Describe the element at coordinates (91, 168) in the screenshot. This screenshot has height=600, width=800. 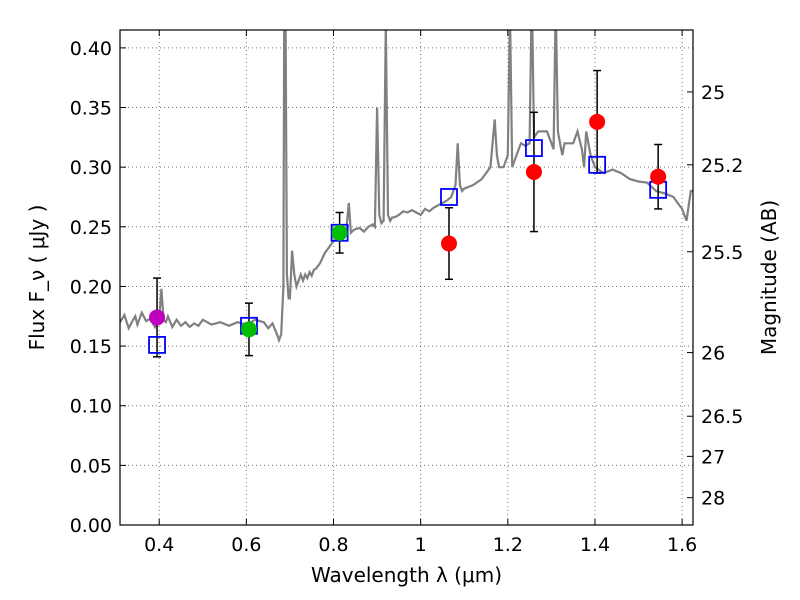
I see `y-tick-label: 0.30` at that location.